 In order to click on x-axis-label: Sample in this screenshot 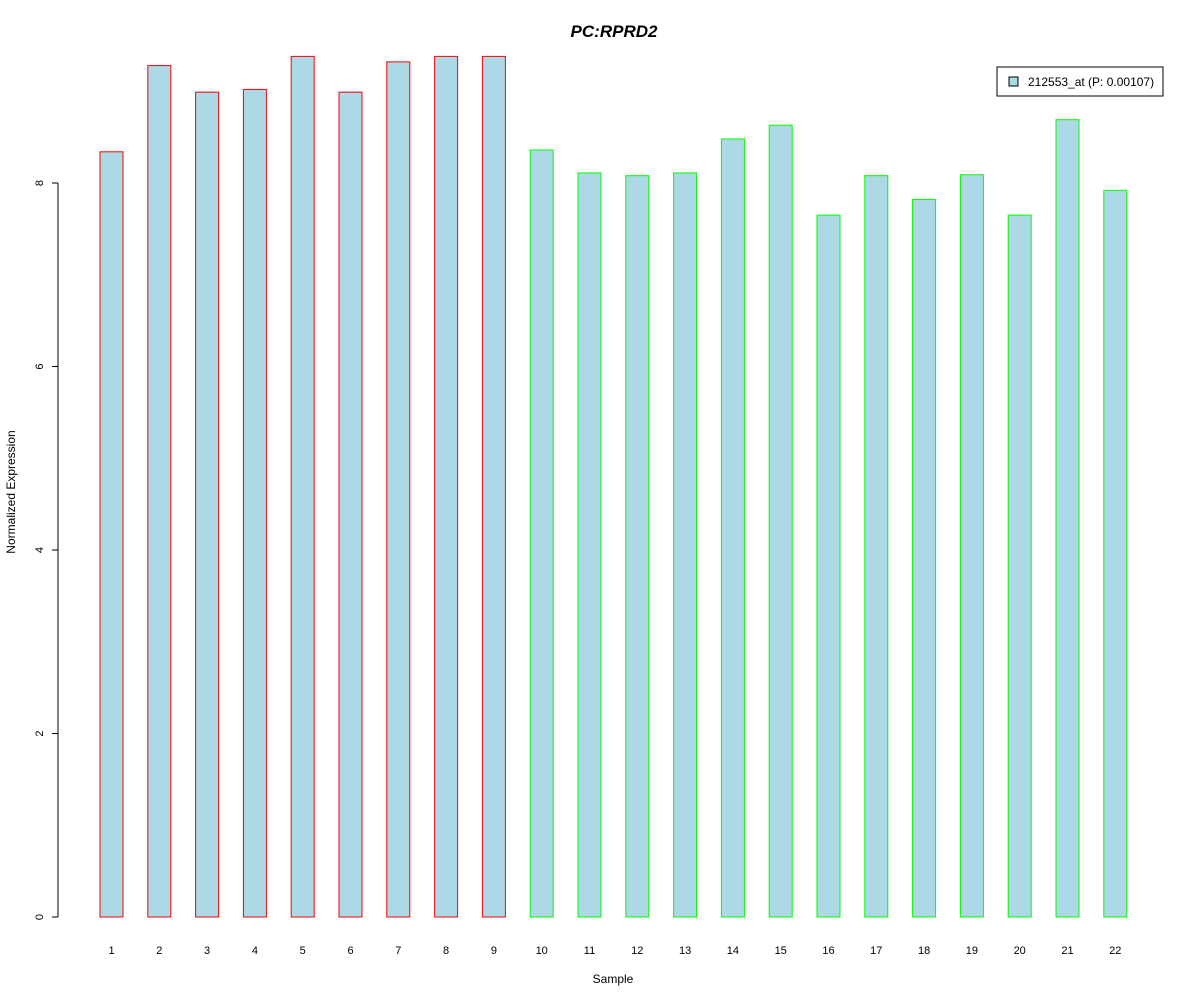, I will do `click(613, 979)`.